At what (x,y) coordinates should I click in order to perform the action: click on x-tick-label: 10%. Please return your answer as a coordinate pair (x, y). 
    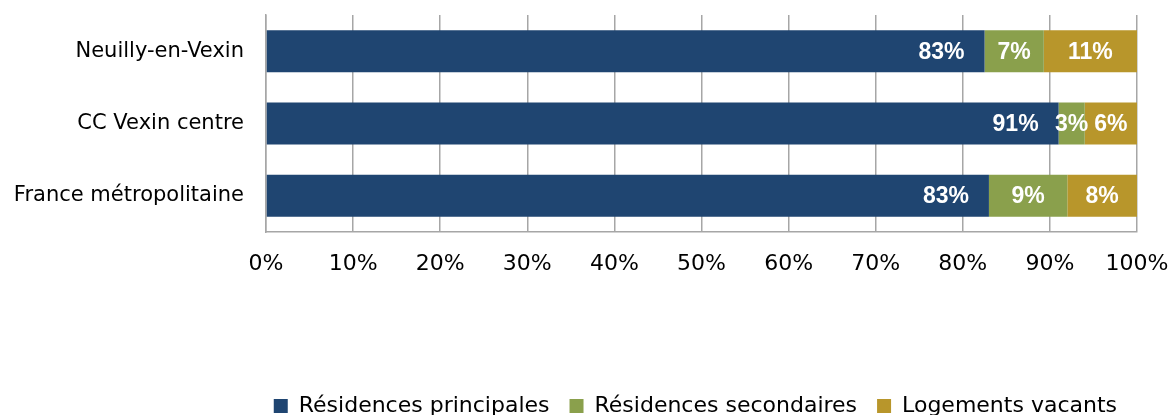
    Looking at the image, I should click on (353, 262).